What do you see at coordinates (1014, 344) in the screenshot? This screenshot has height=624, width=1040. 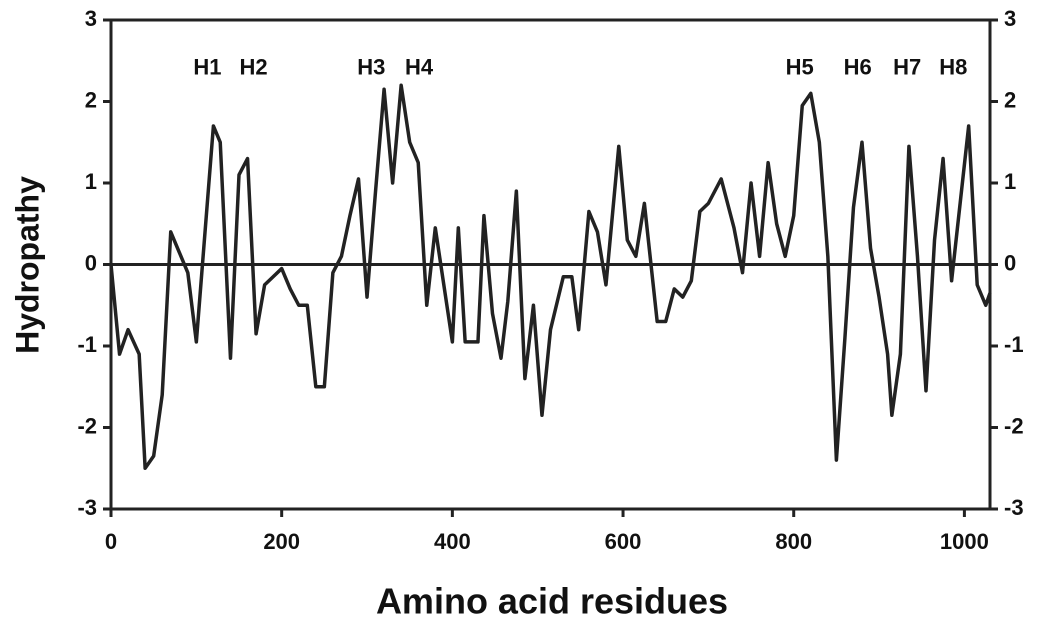 I see `y2-tick-label: -1` at bounding box center [1014, 344].